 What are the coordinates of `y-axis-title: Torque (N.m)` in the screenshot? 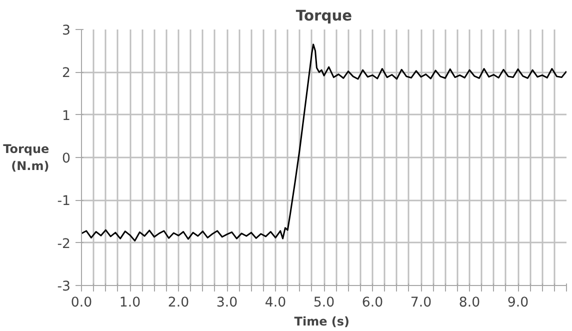 It's located at (26, 157).